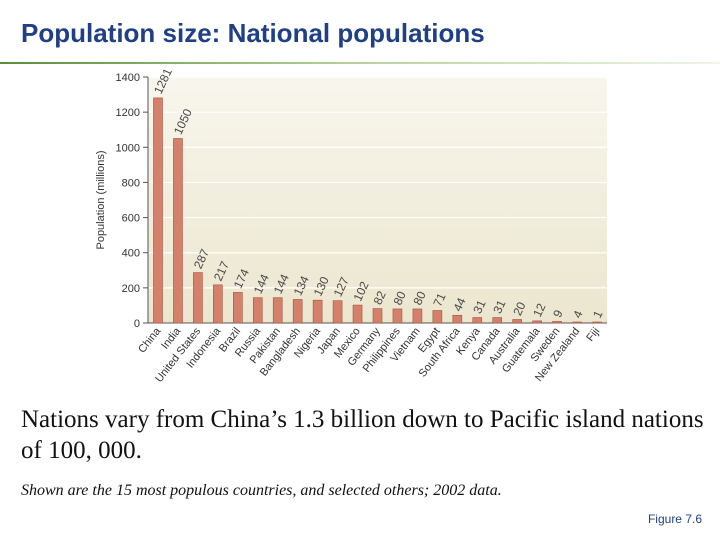 The height and width of the screenshot is (540, 720). What do you see at coordinates (519, 308) in the screenshot?
I see `data-label: 20` at bounding box center [519, 308].